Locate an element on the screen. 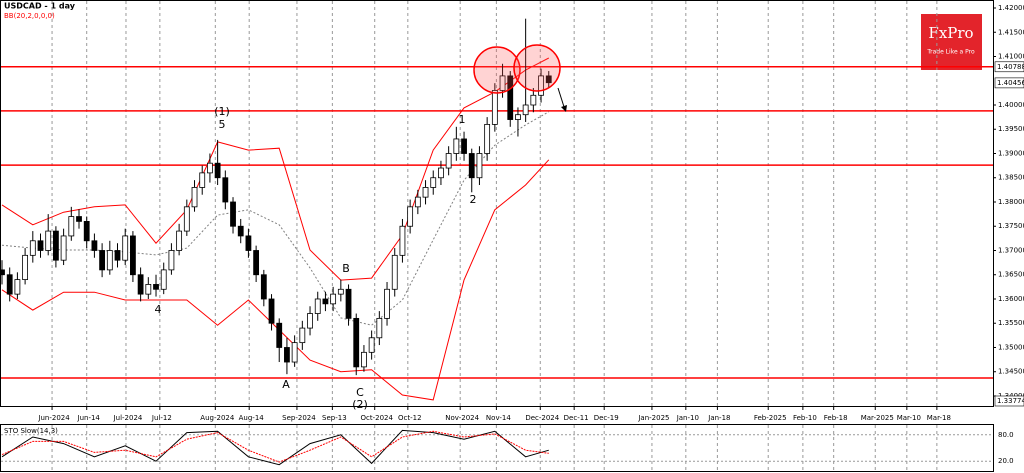 The height and width of the screenshot is (473, 1024). price-tag-label: 1.33774 is located at coordinates (1010, 401).